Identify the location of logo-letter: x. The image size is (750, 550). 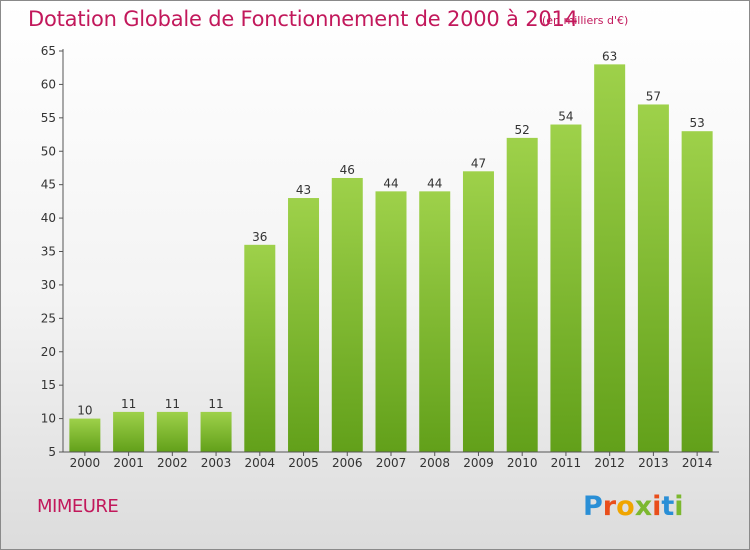
(643, 506).